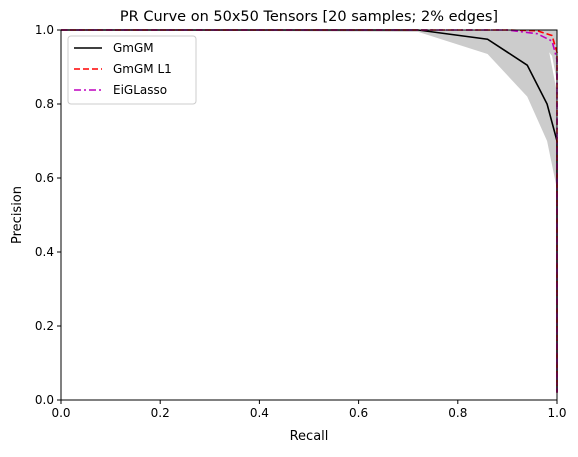  I want to click on y-tick-label: 1.0, so click(44, 30).